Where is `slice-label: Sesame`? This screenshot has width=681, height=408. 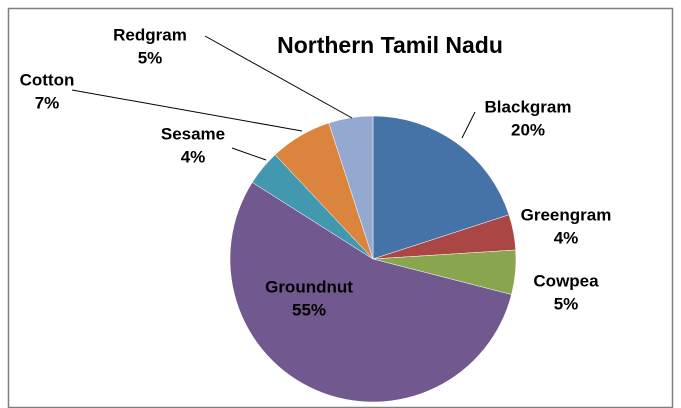
slice-label: Sesame is located at coordinates (193, 133).